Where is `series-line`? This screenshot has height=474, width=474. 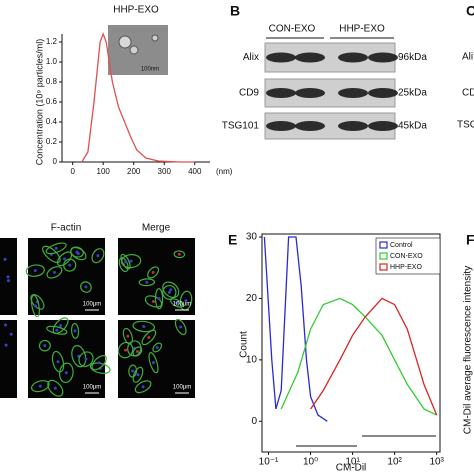 series-line is located at coordinates (138, 97).